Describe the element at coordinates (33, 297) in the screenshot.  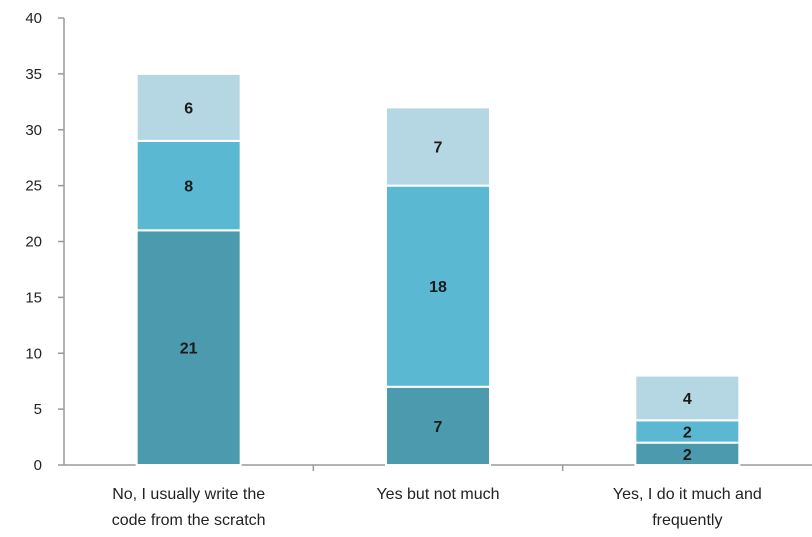
I see `y-tick-label: 15` at that location.